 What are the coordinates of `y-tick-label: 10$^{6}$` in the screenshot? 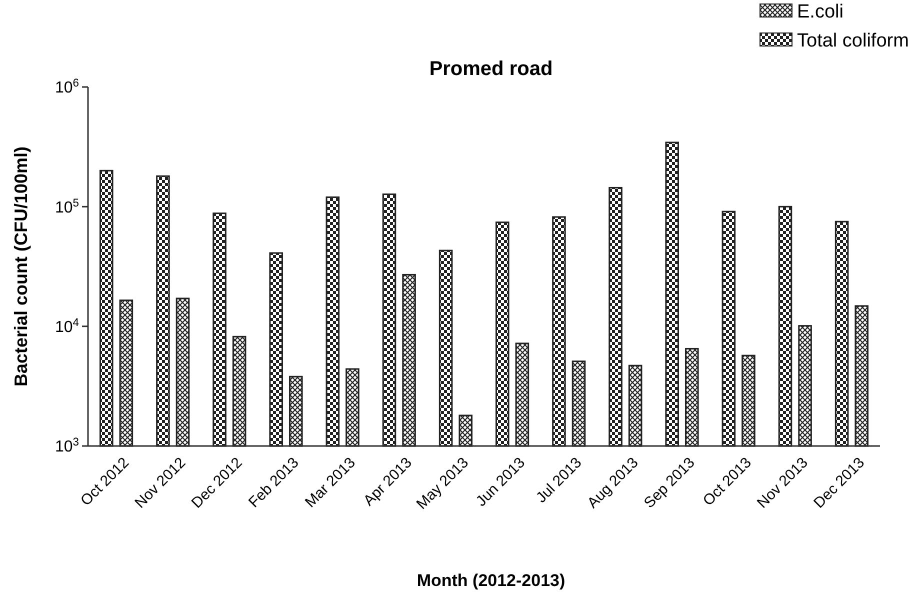 It's located at (66, 87).